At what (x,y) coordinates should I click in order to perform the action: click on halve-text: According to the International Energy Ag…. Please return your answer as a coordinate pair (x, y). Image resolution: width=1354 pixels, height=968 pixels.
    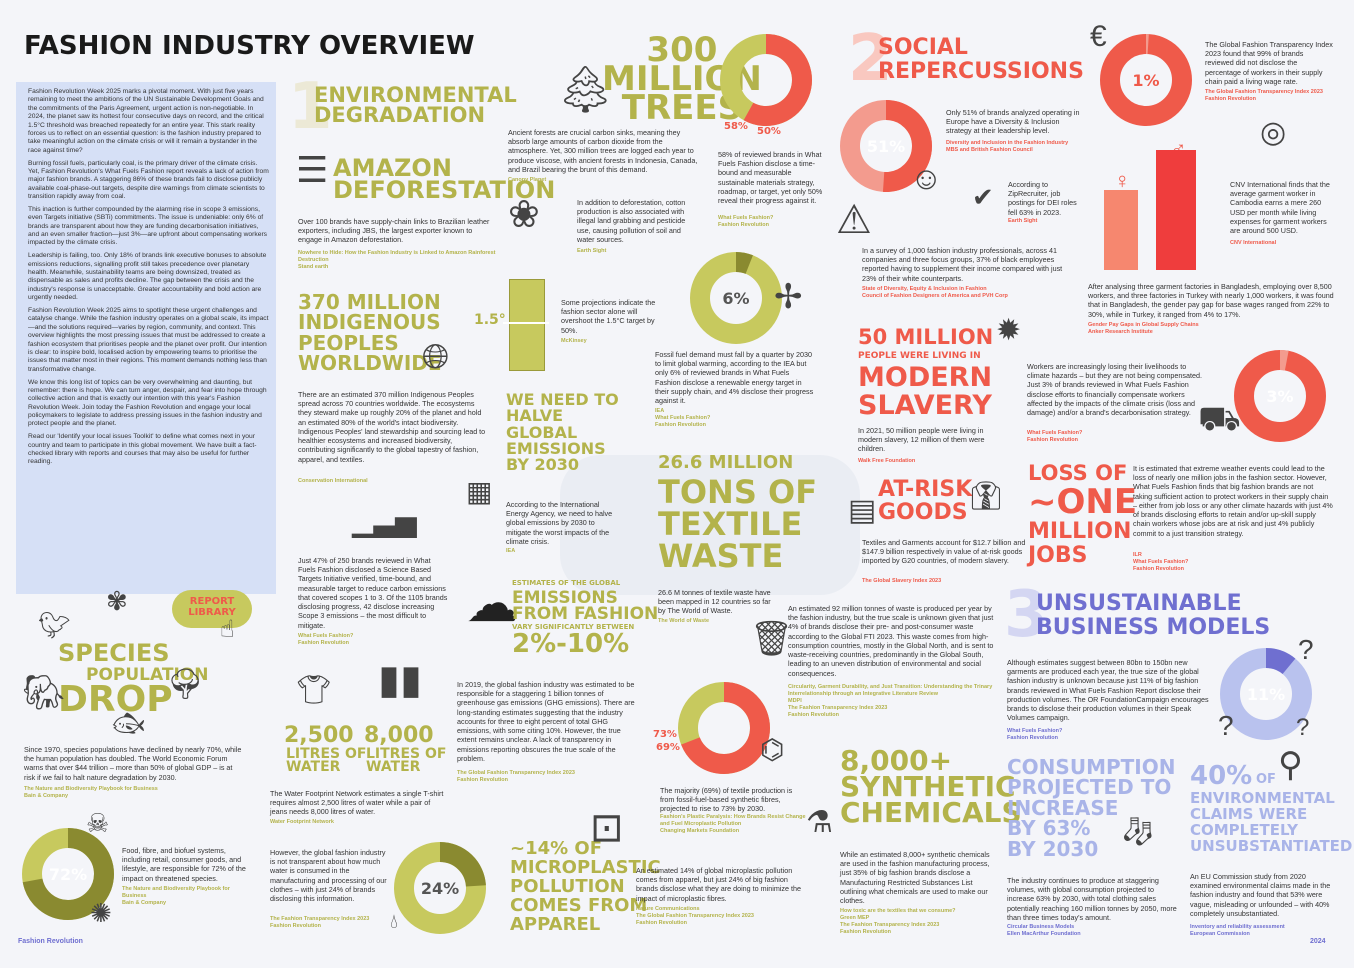
    Looking at the image, I should click on (559, 523).